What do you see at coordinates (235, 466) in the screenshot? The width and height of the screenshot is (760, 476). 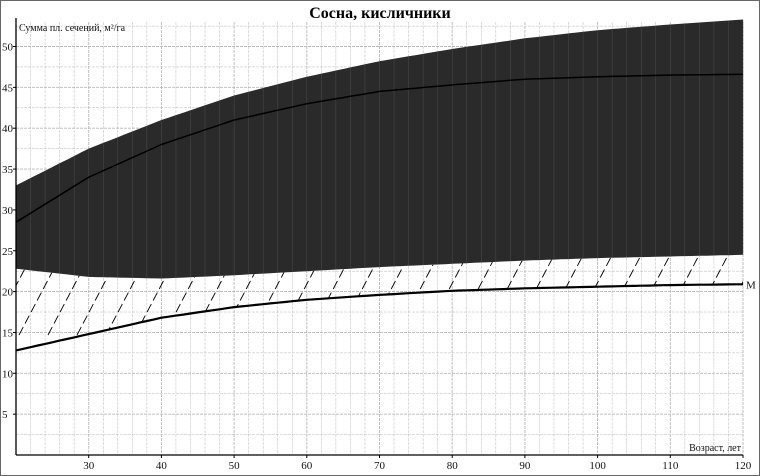 I see `x-tick-label: 50` at bounding box center [235, 466].